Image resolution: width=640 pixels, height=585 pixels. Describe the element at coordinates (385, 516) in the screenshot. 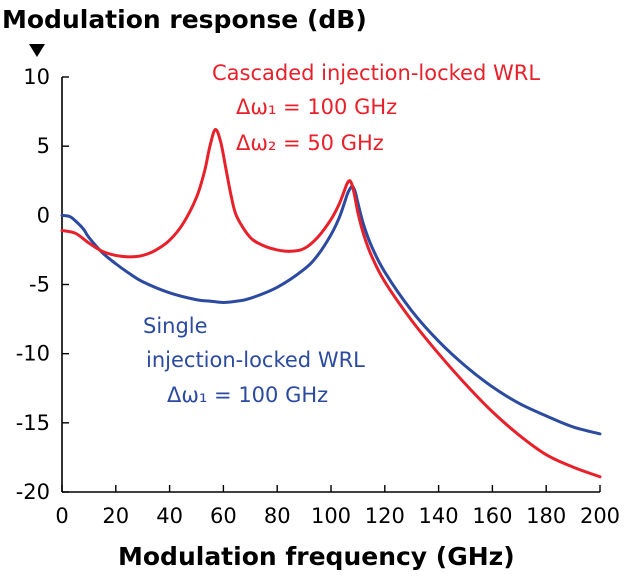

I see `x-tick-label: 120` at that location.